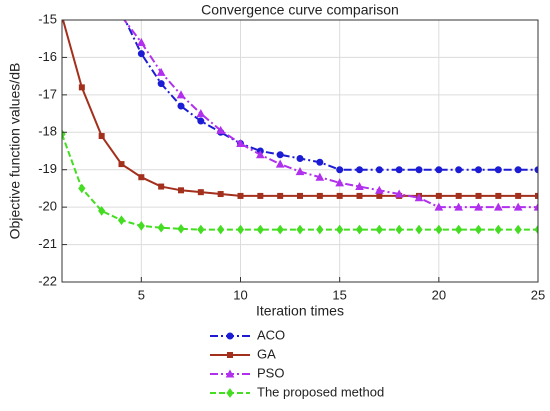 The width and height of the screenshot is (550, 411). Describe the element at coordinates (270, 372) in the screenshot. I see `legend-label: PSO` at that location.